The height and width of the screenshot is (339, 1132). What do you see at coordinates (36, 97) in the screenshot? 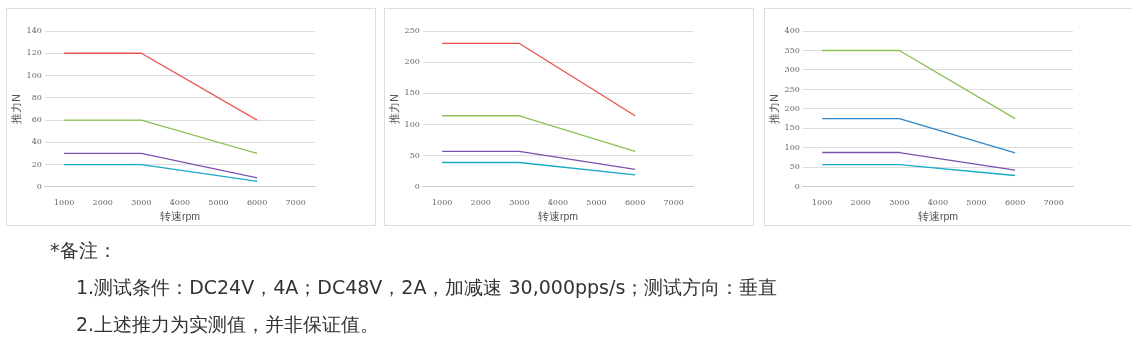
I see `y-tick-label: 80` at bounding box center [36, 97].